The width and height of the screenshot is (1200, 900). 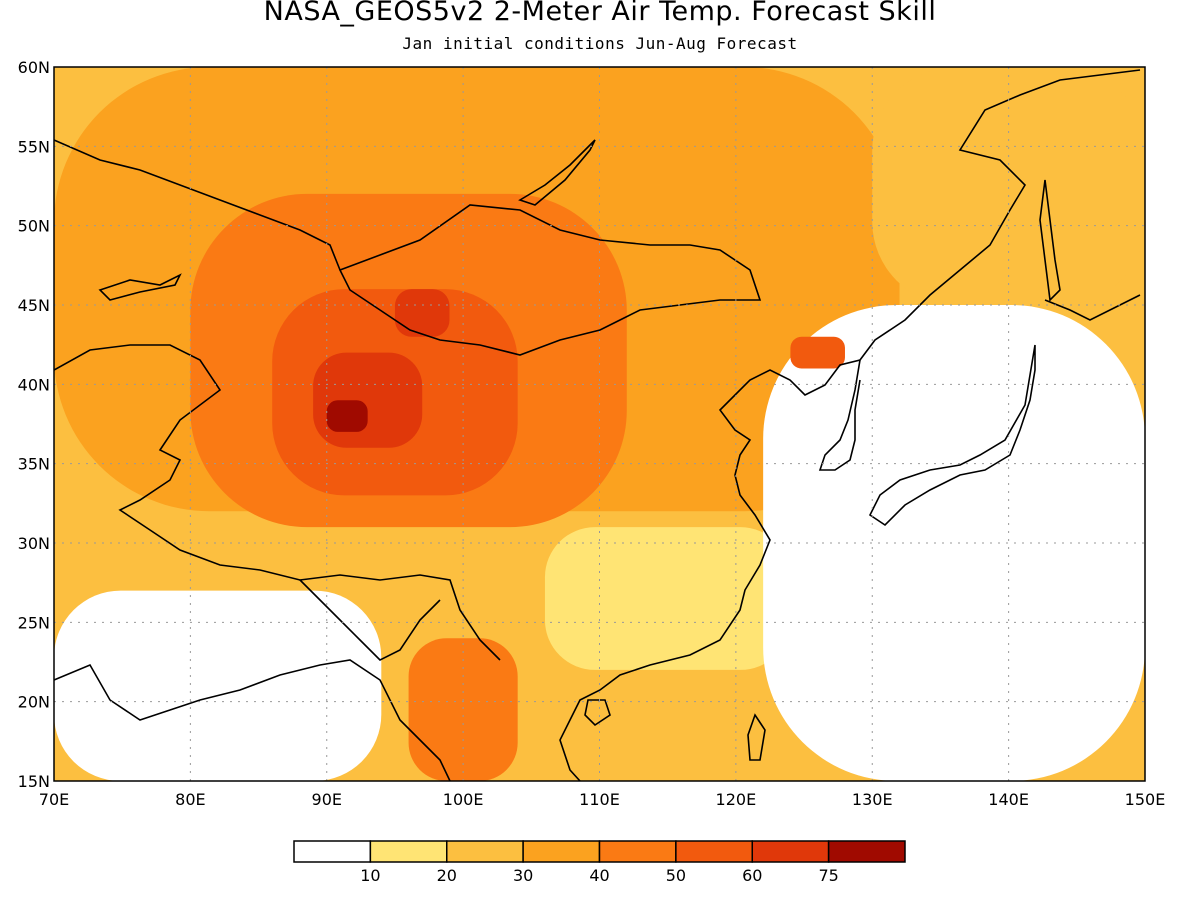 What do you see at coordinates (597, 713) in the screenshot?
I see `coastline-hainan` at bounding box center [597, 713].